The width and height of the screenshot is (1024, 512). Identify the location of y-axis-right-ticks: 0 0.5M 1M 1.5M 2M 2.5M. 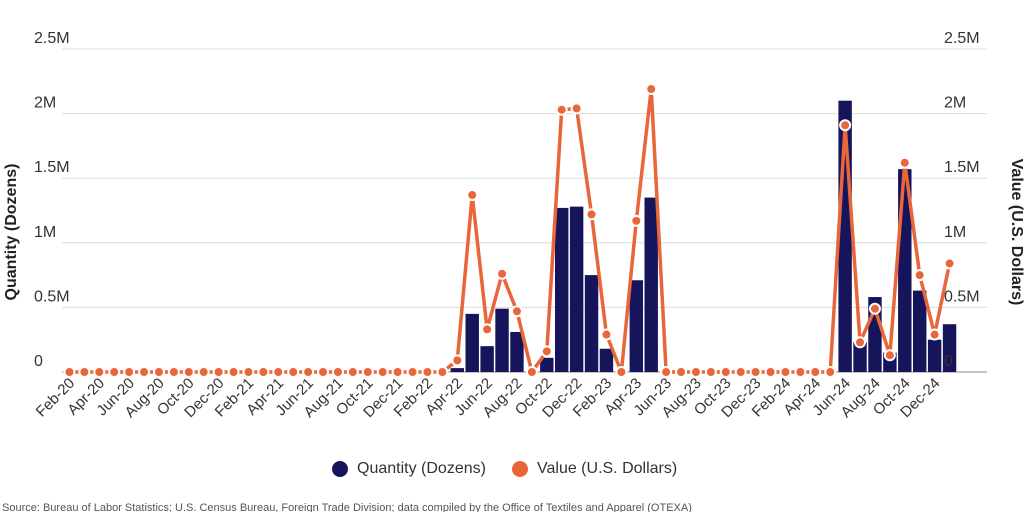
(962, 200).